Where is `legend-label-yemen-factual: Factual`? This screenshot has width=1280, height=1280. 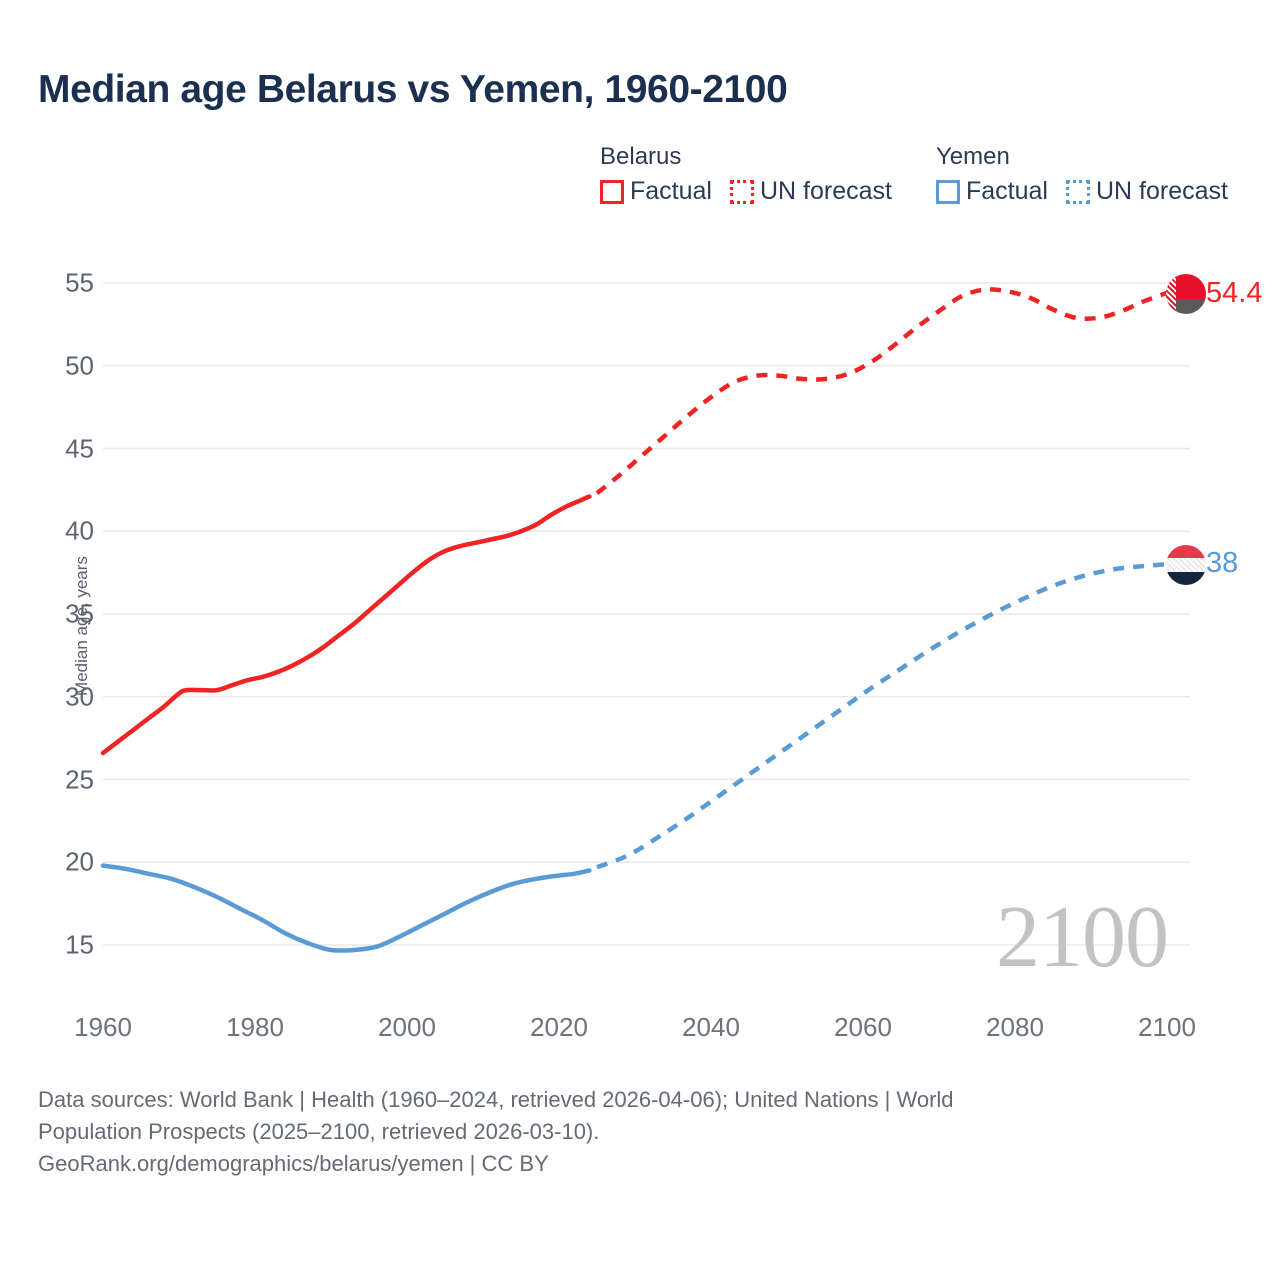
legend-label-yemen-factual: Factual is located at coordinates (1007, 191).